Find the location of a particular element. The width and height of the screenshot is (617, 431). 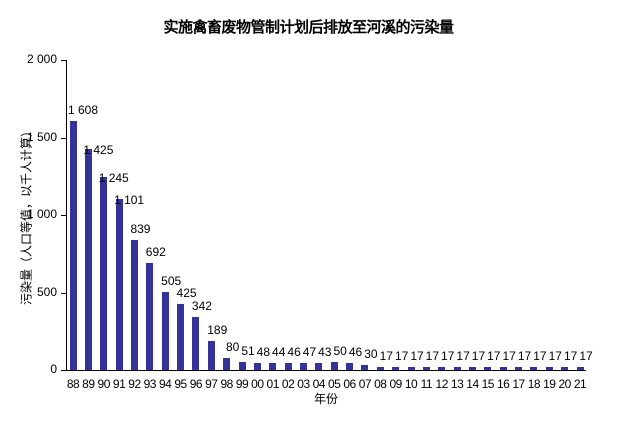

x-tick-label: 88 is located at coordinates (73, 384).